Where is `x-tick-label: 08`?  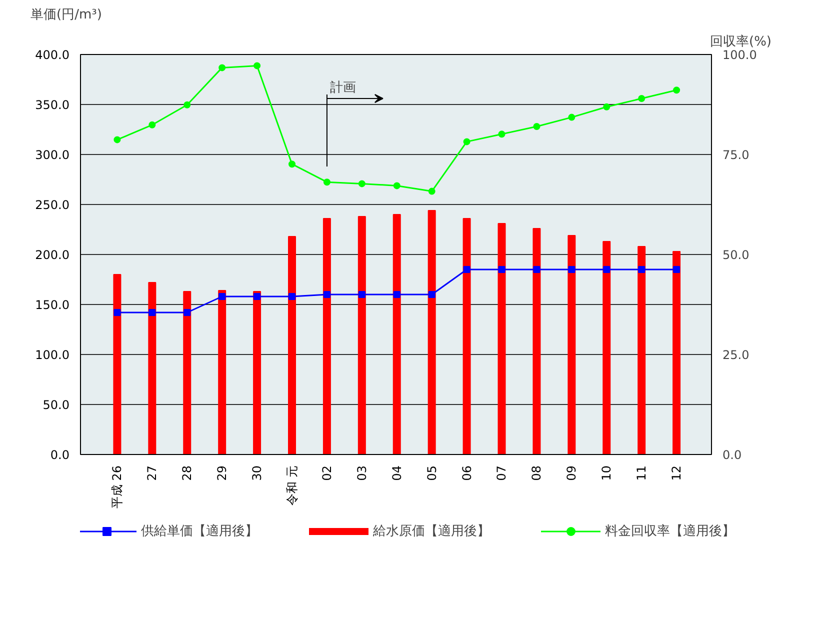 x-tick-label: 08 is located at coordinates (537, 473).